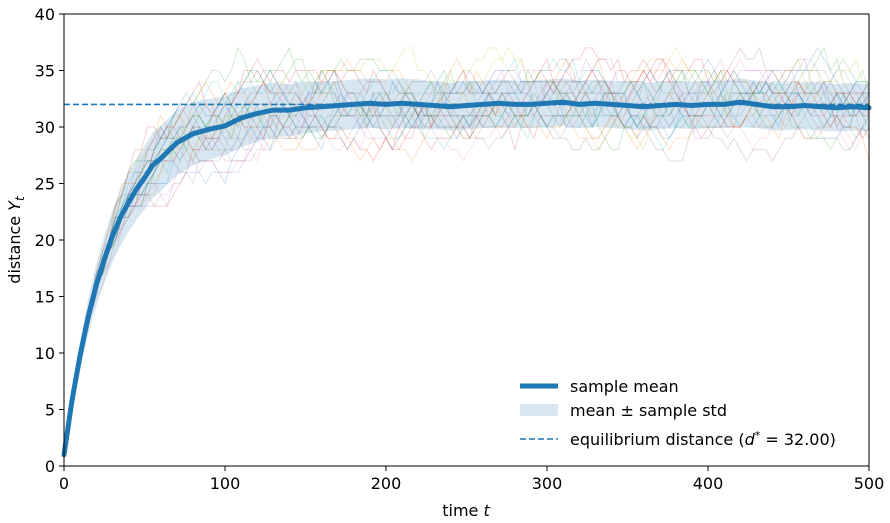  Describe the element at coordinates (703, 439) in the screenshot. I see `legend-equilibrium-label: equilibrium distance (d* = 32.00)` at that location.